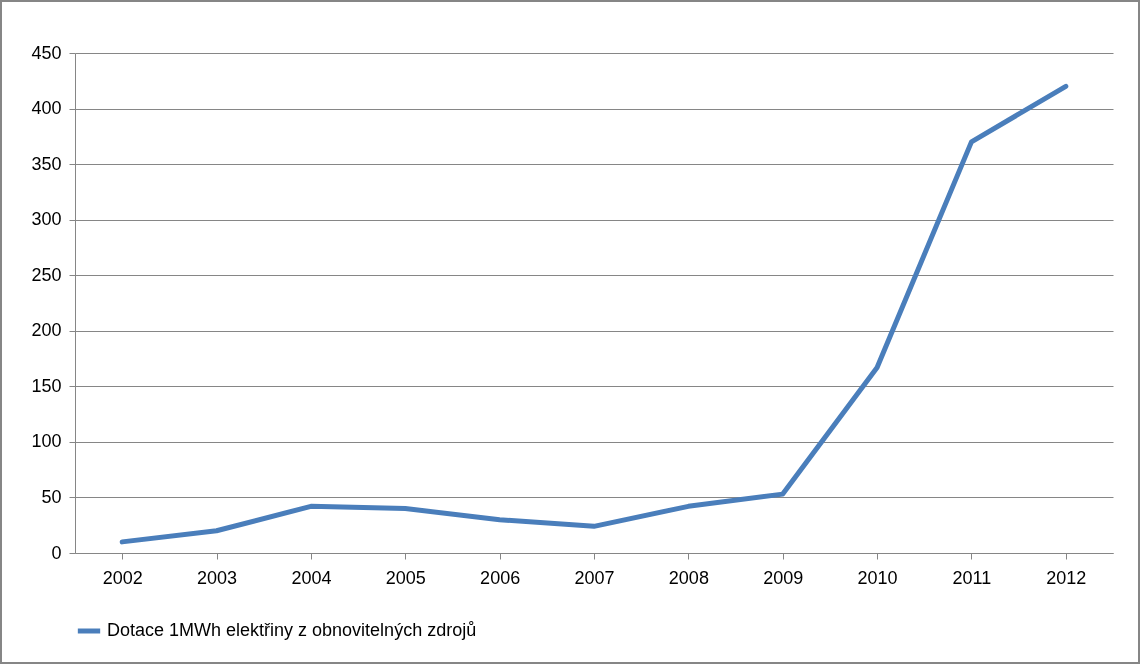 The height and width of the screenshot is (668, 1144). What do you see at coordinates (972, 577) in the screenshot?
I see `x-tick-label: 2011` at bounding box center [972, 577].